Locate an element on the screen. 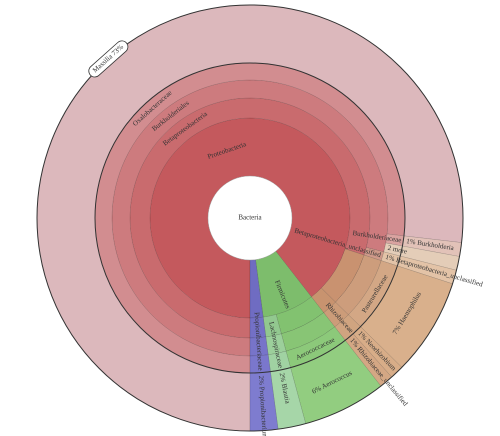 The height and width of the screenshot is (436, 500). node-label: Propionibacteriaceae is located at coordinates (259, 341).